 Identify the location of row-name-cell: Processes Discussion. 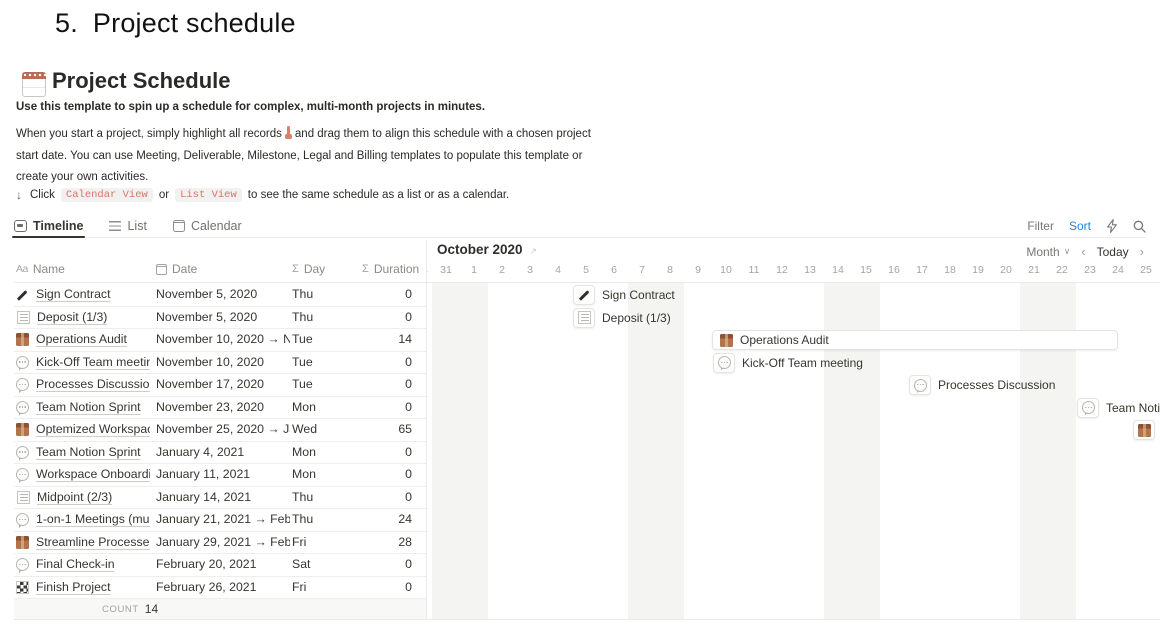
(83, 385).